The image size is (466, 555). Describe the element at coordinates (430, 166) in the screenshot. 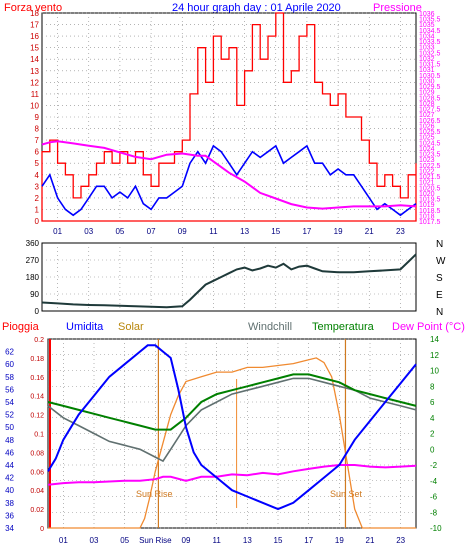

I see `y-tick-right-10: 1022.5` at that location.